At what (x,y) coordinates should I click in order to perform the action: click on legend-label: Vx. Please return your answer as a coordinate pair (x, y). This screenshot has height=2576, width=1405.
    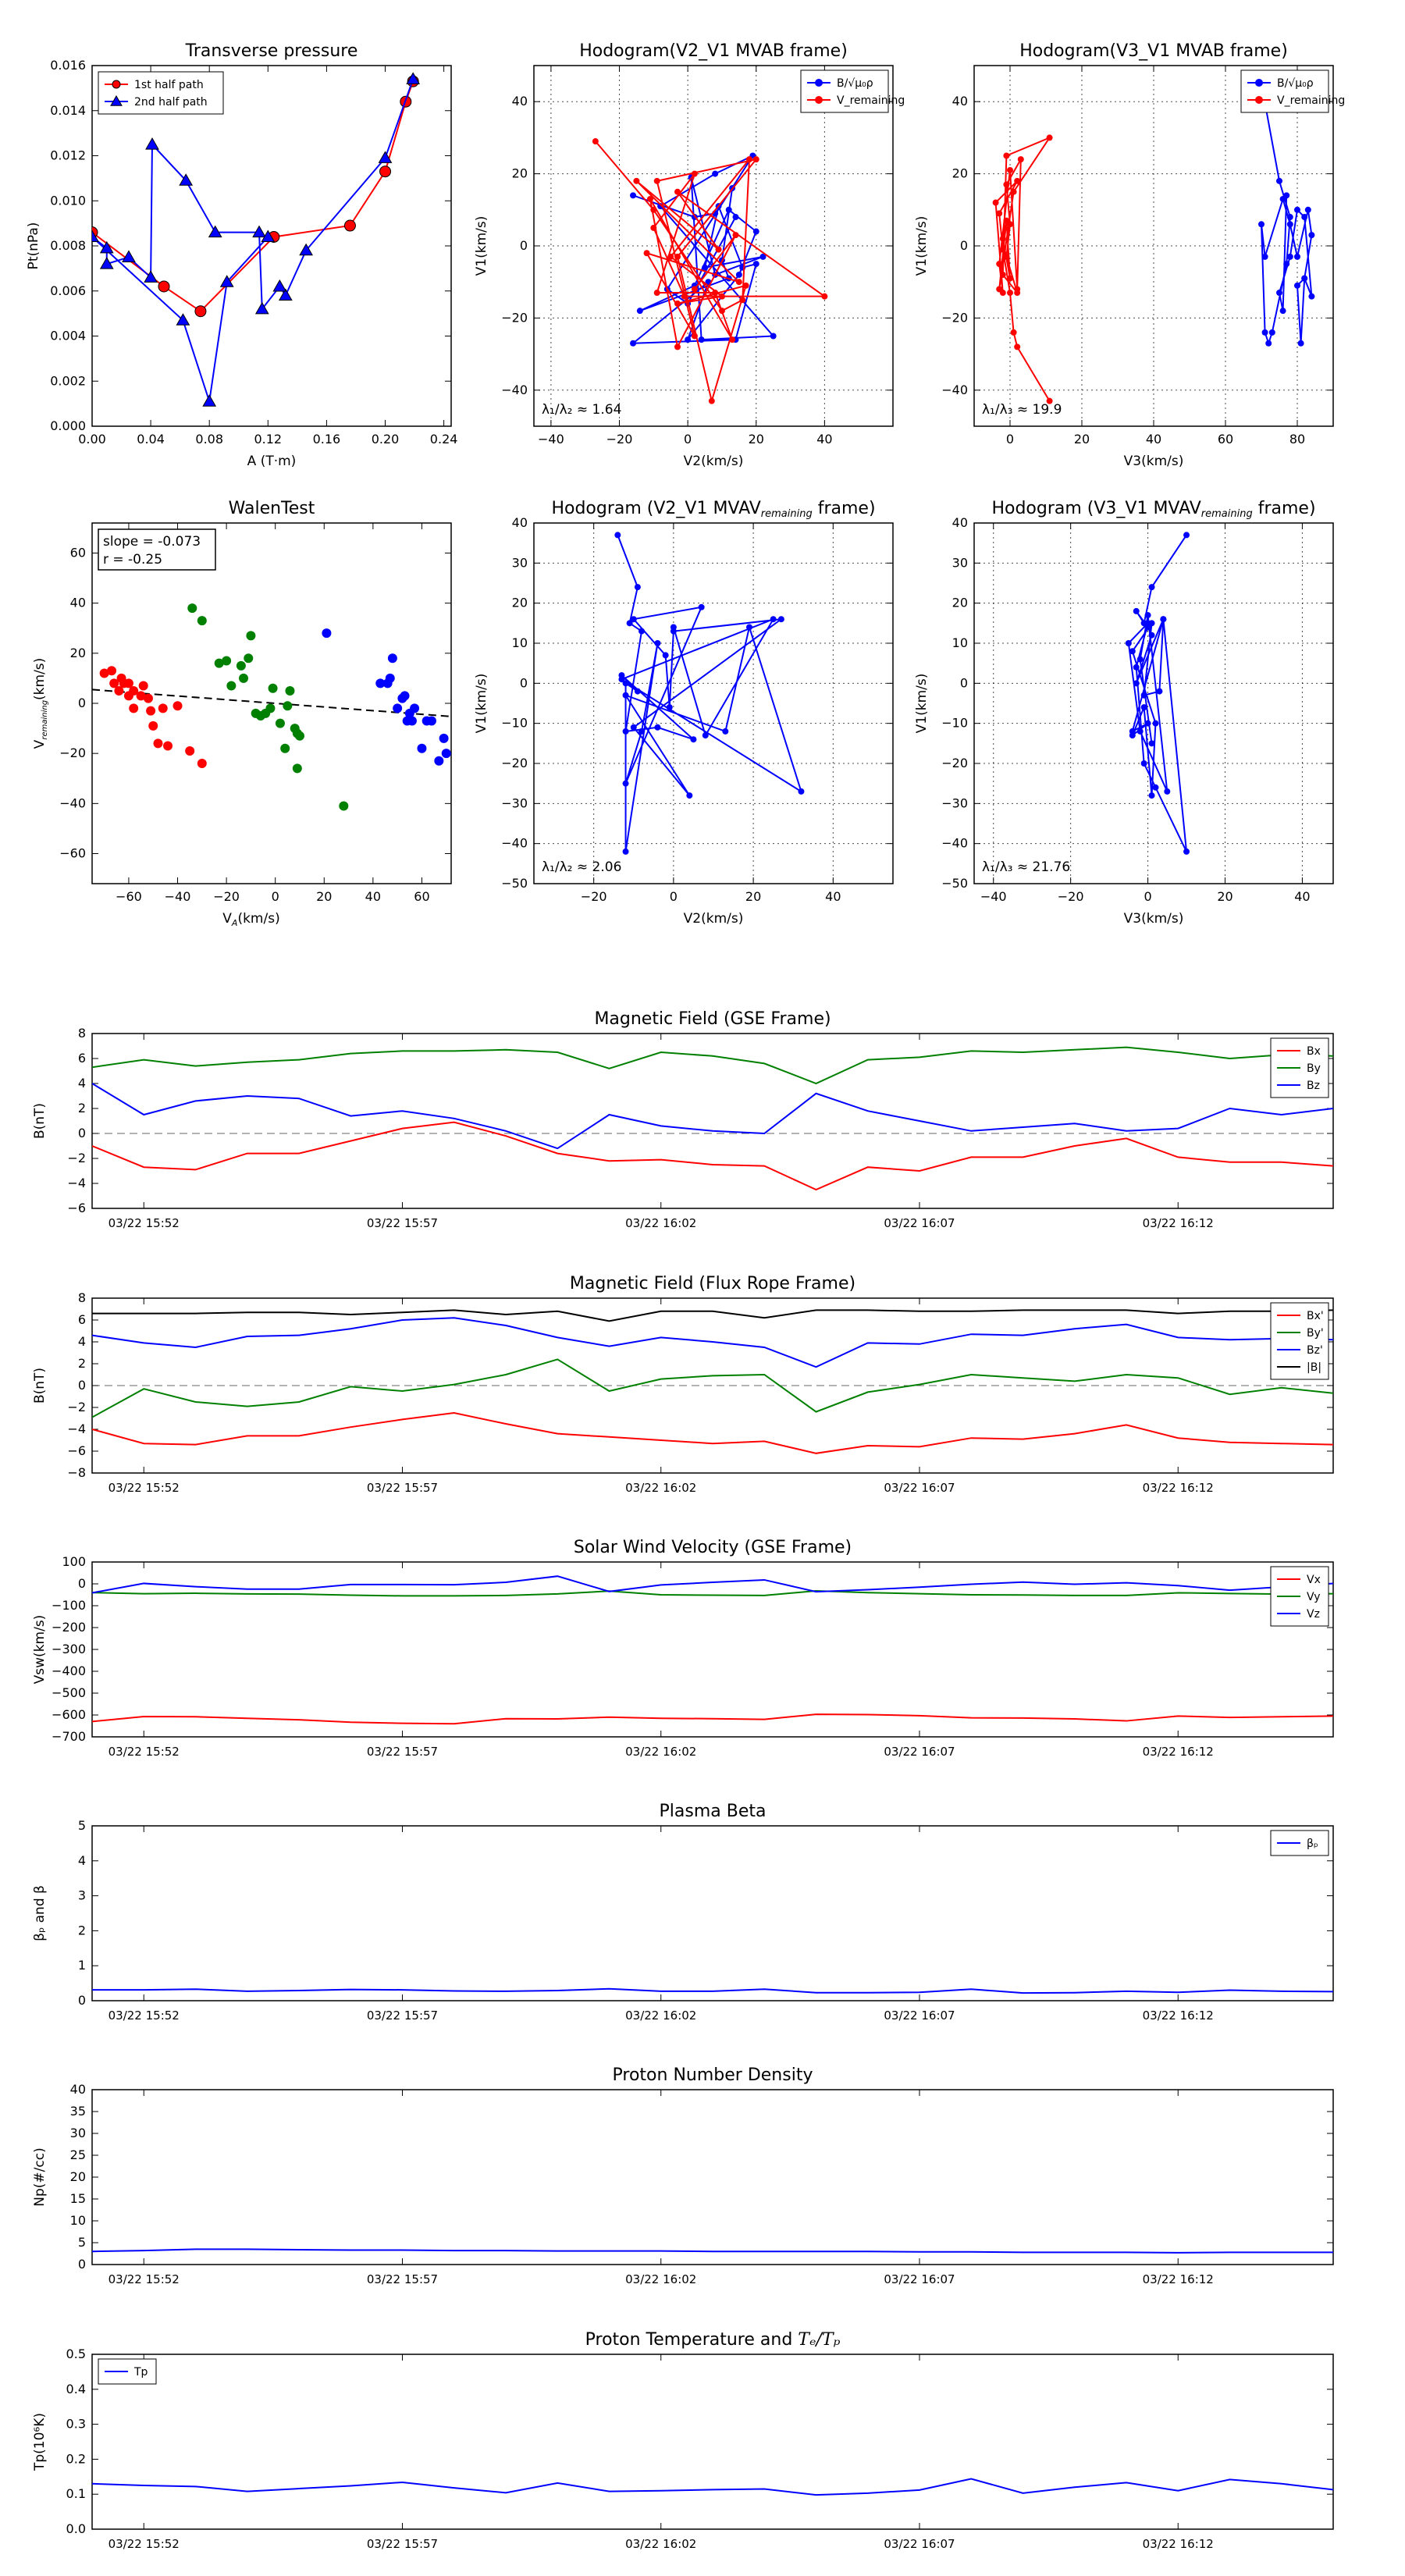
    Looking at the image, I should click on (1314, 1580).